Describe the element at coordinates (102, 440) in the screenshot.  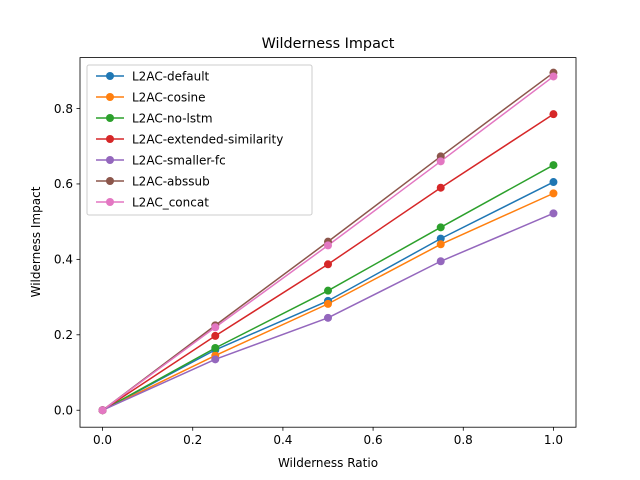
I see `x-tick-label: 0.0` at that location.